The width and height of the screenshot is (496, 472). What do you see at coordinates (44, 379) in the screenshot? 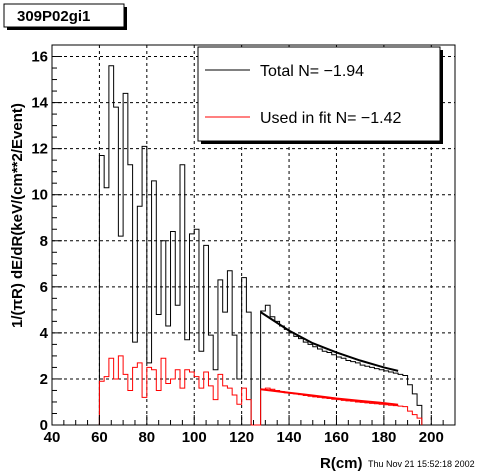
I see `y-tick-label: 2` at bounding box center [44, 379].